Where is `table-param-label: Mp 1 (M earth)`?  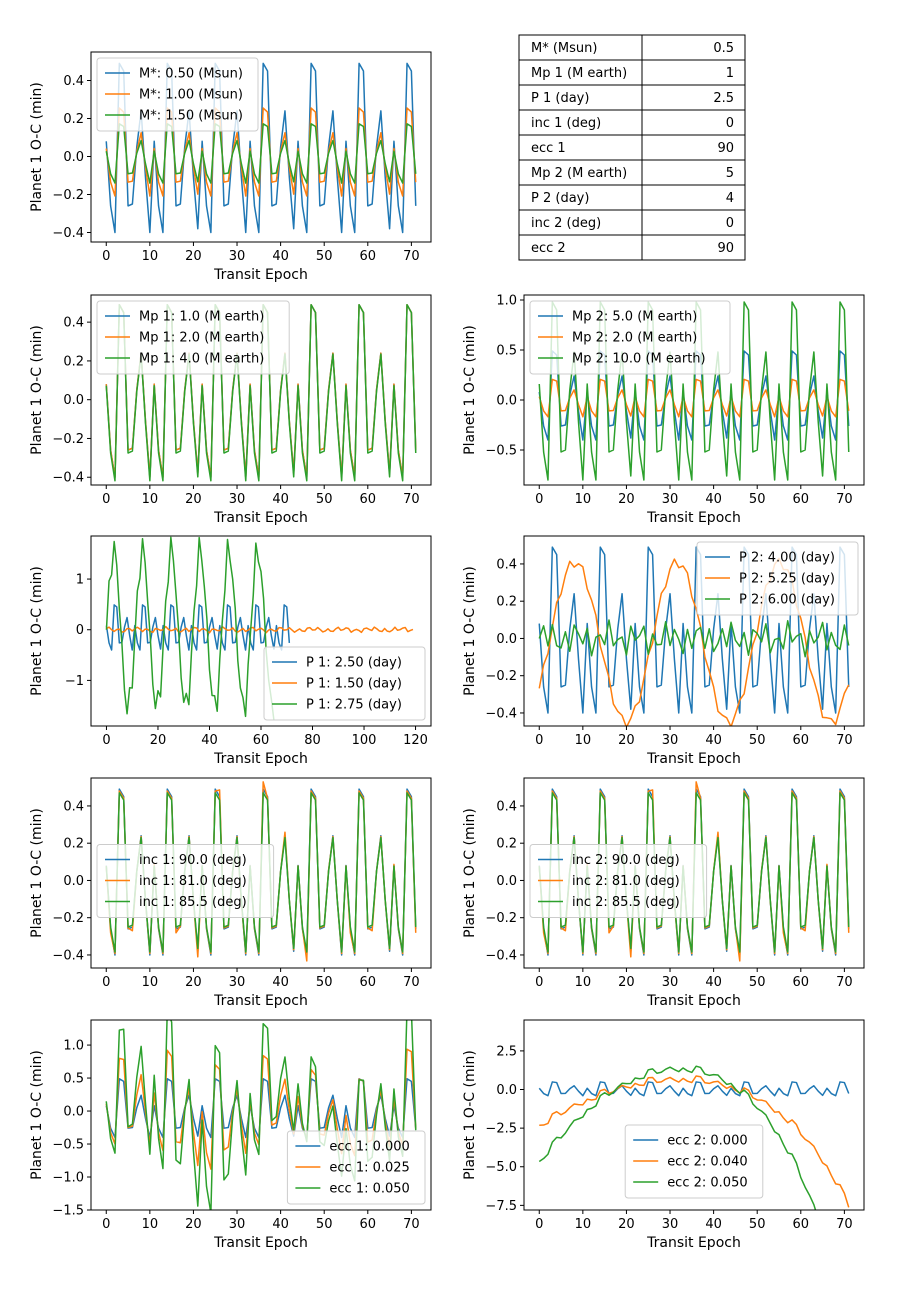 table-param-label: Mp 1 (M earth) is located at coordinates (579, 73).